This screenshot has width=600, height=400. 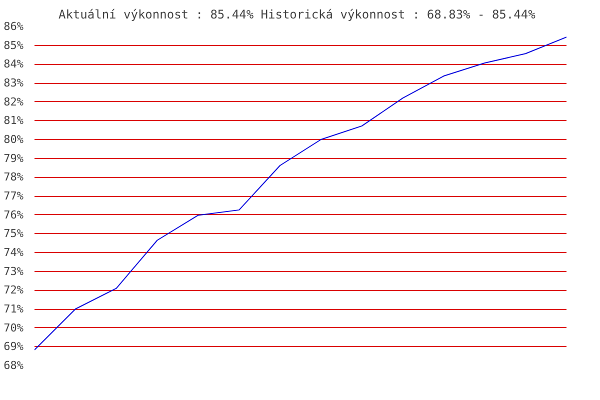 What do you see at coordinates (14, 121) in the screenshot?
I see `y-tick-label: 81%` at bounding box center [14, 121].